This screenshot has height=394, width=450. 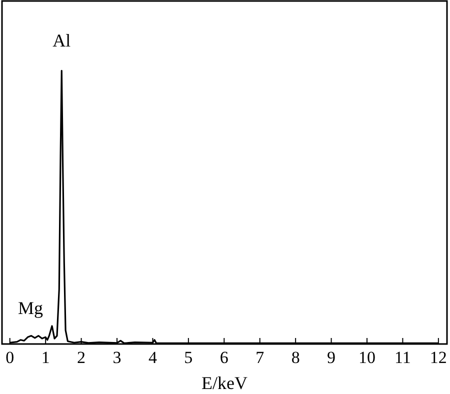 What do you see at coordinates (402, 357) in the screenshot?
I see `x-tick-label: 11` at bounding box center [402, 357].